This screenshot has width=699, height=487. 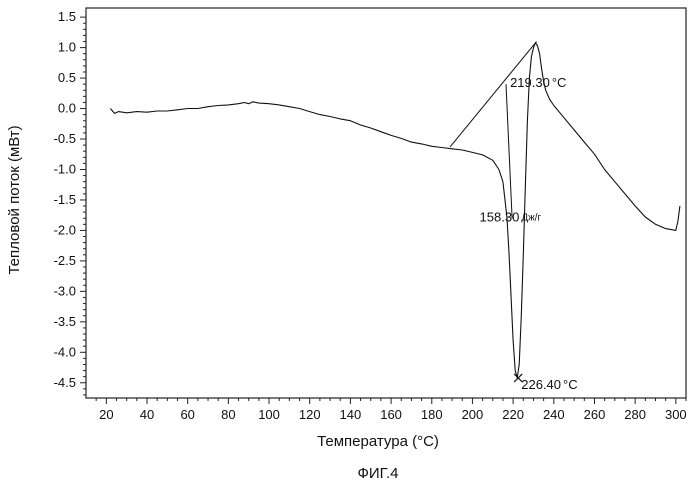 What do you see at coordinates (67, 16) in the screenshot?
I see `y-tick-label: 1.5` at bounding box center [67, 16].